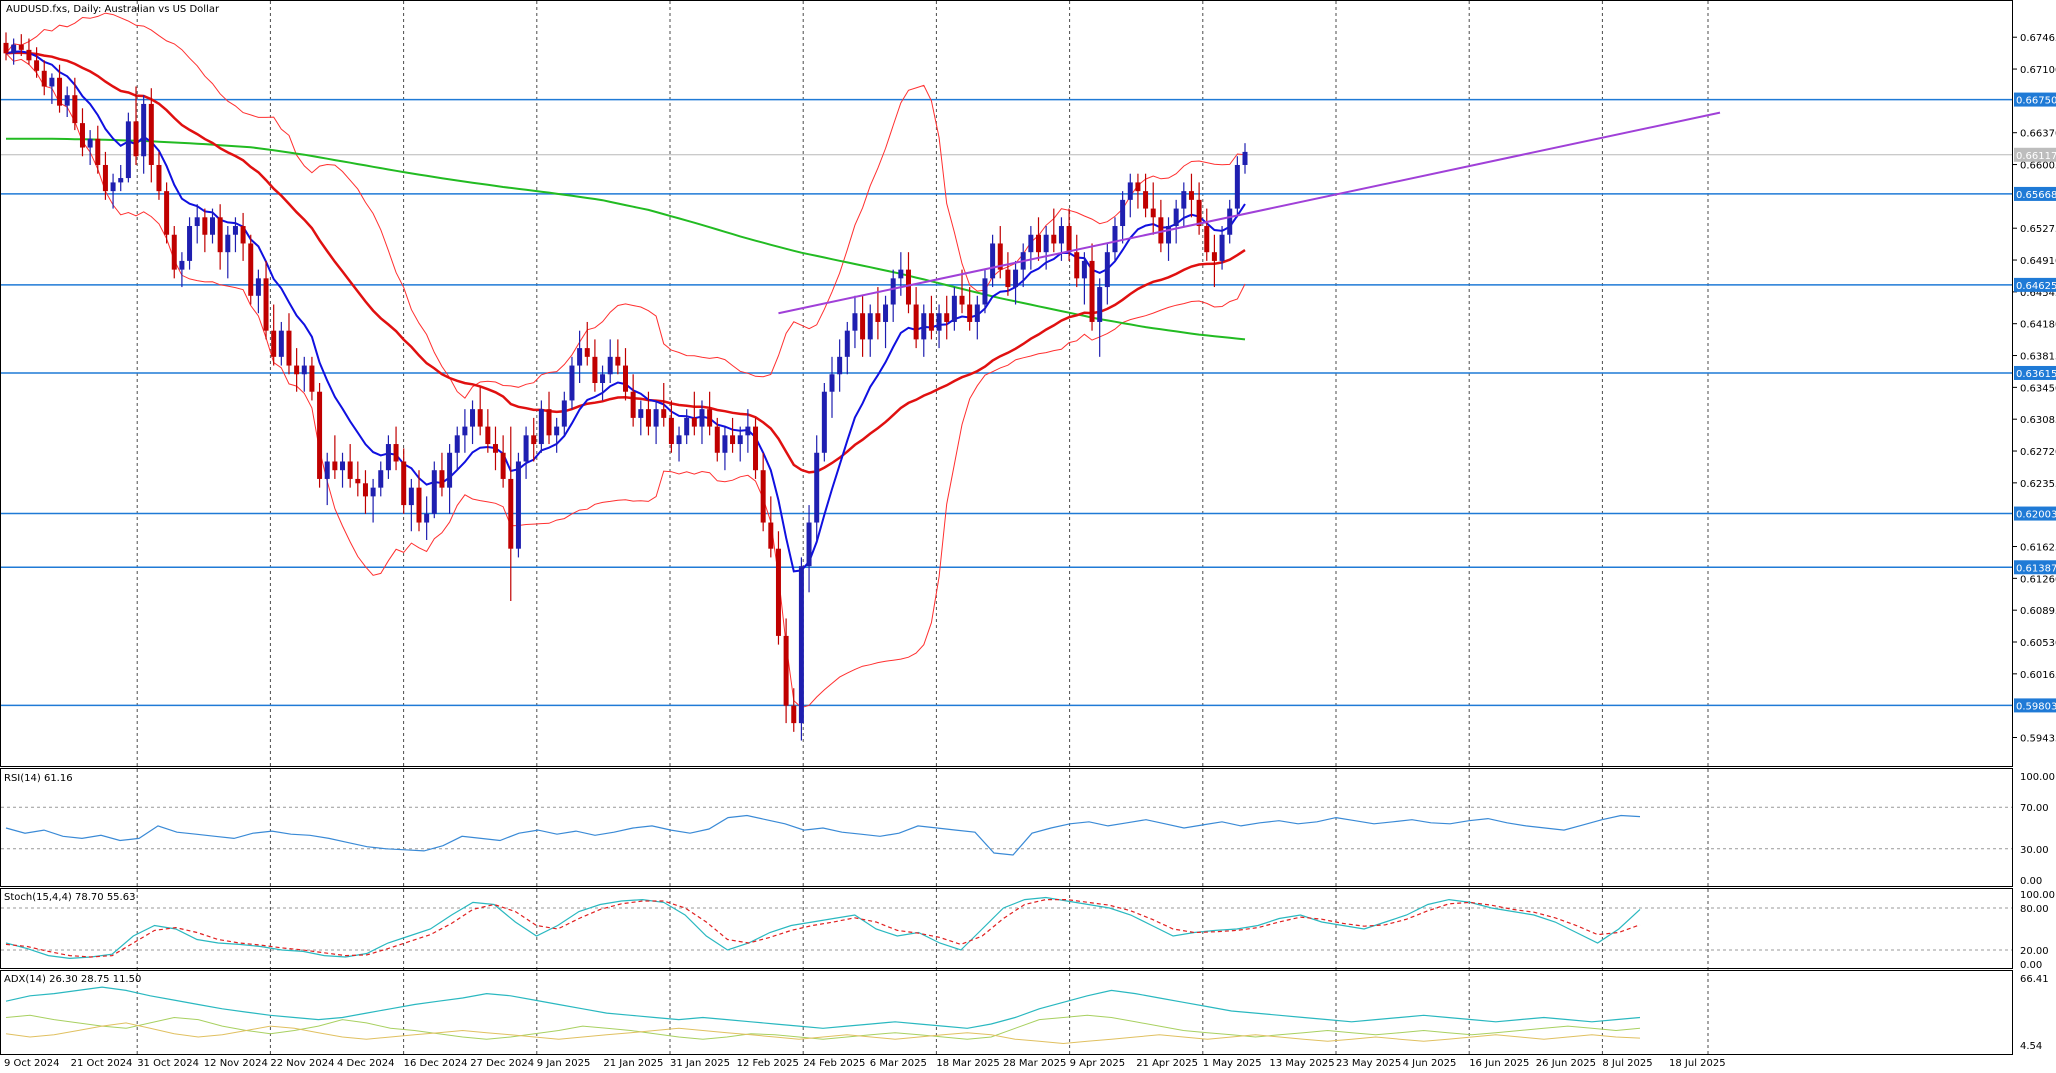  What do you see at coordinates (1006, 827) in the screenshot?
I see `rsi-pane` at bounding box center [1006, 827].